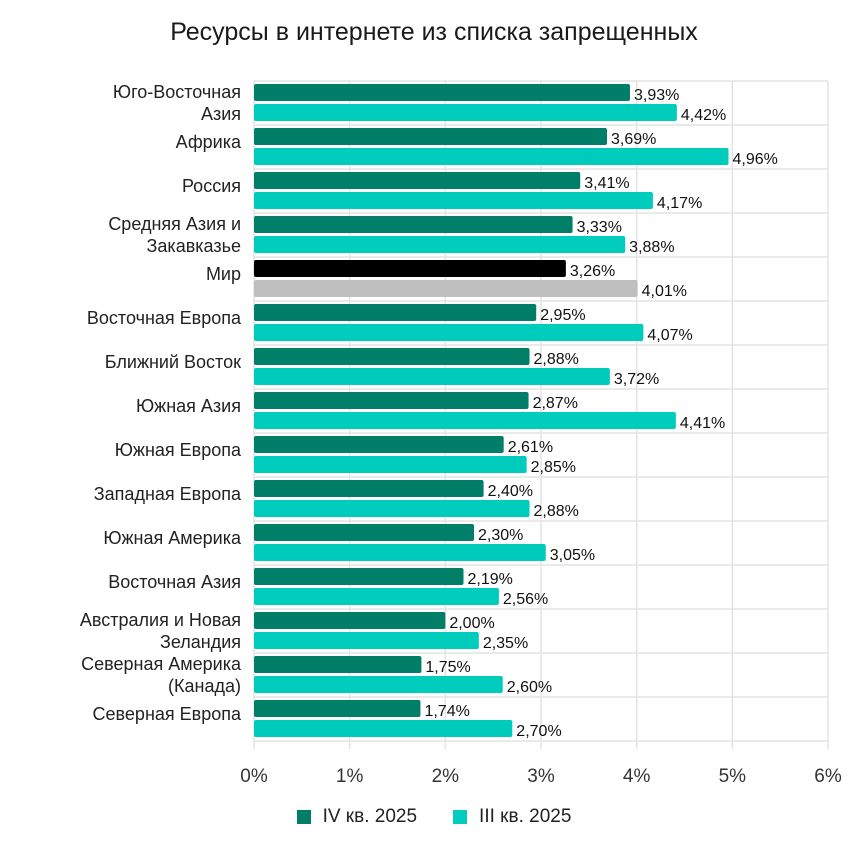  I want to click on data-label: 4,41%, so click(702, 423).